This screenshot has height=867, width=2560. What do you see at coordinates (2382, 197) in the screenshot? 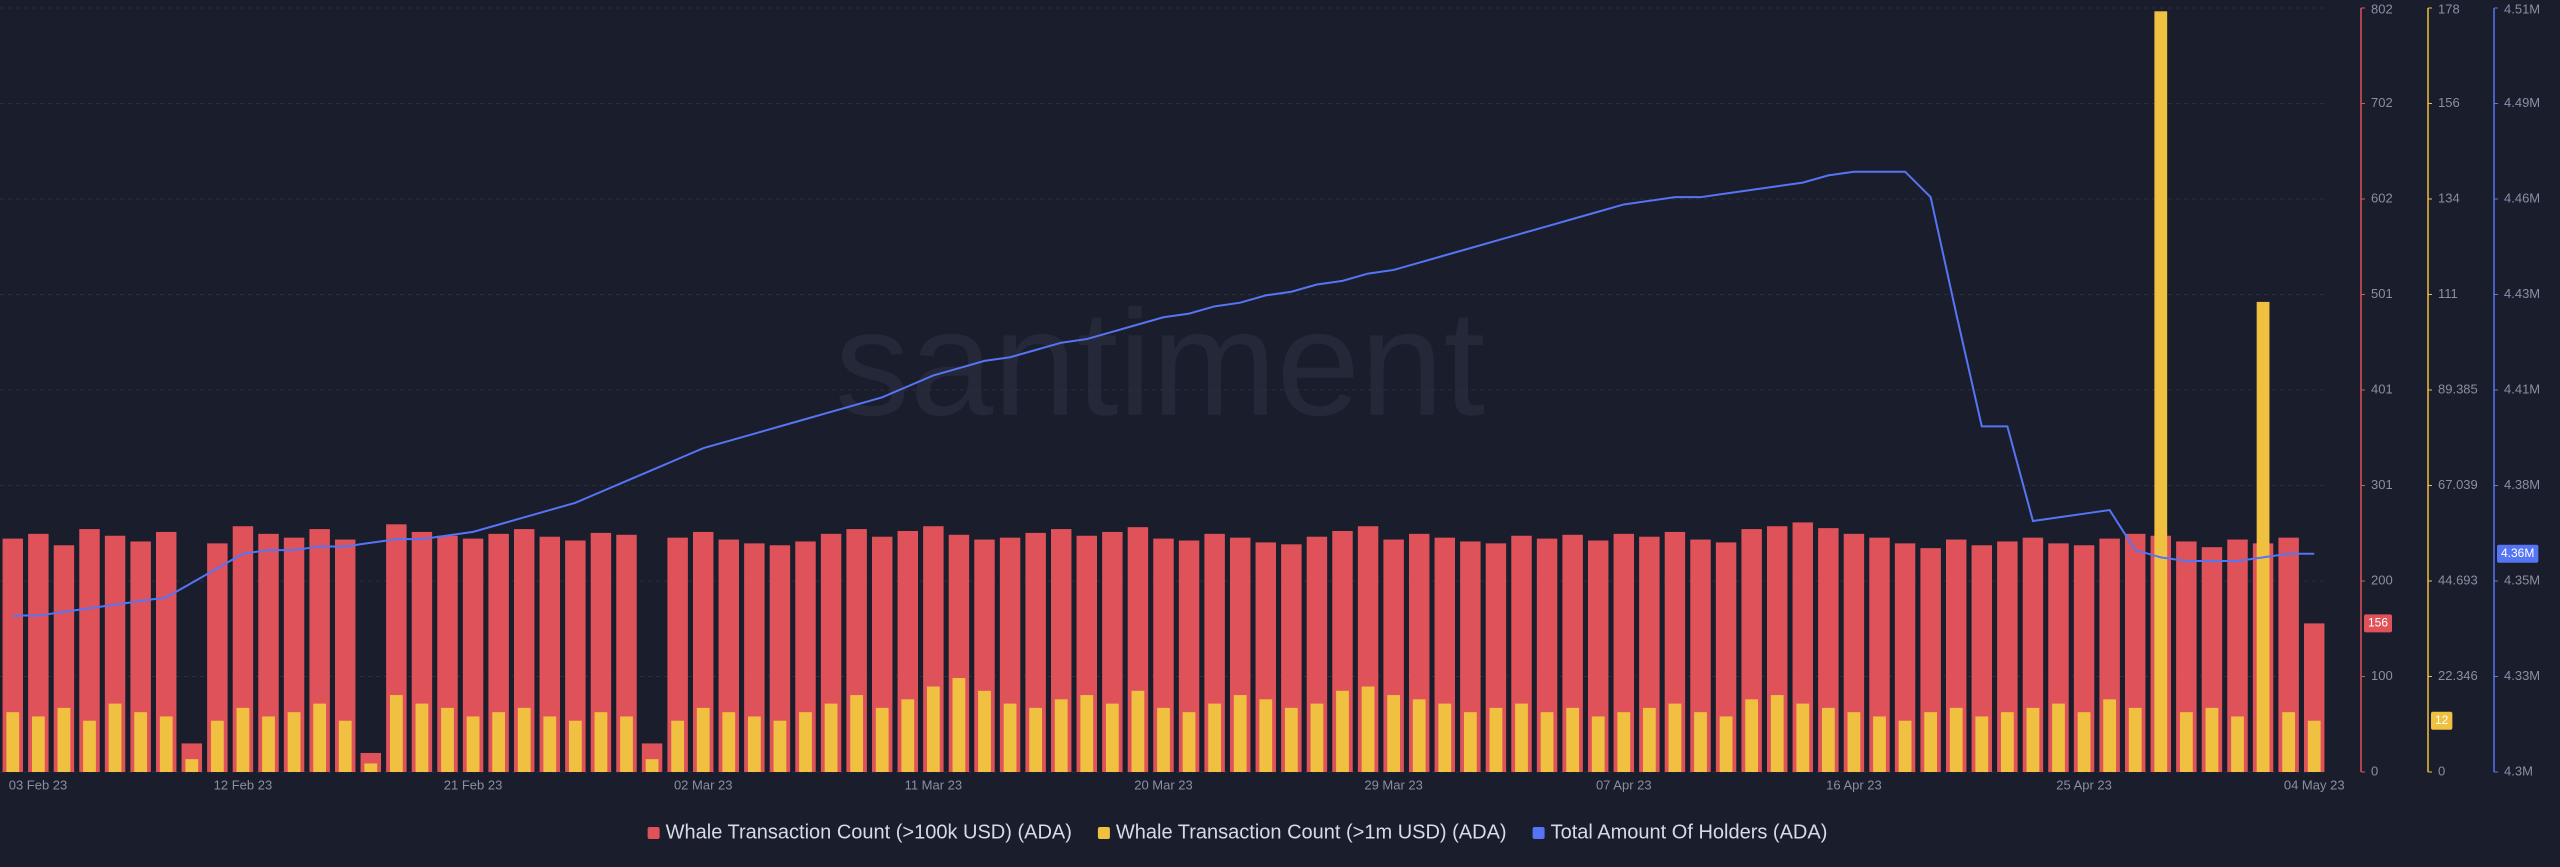
I see `y-tick-label: 602` at bounding box center [2382, 197].